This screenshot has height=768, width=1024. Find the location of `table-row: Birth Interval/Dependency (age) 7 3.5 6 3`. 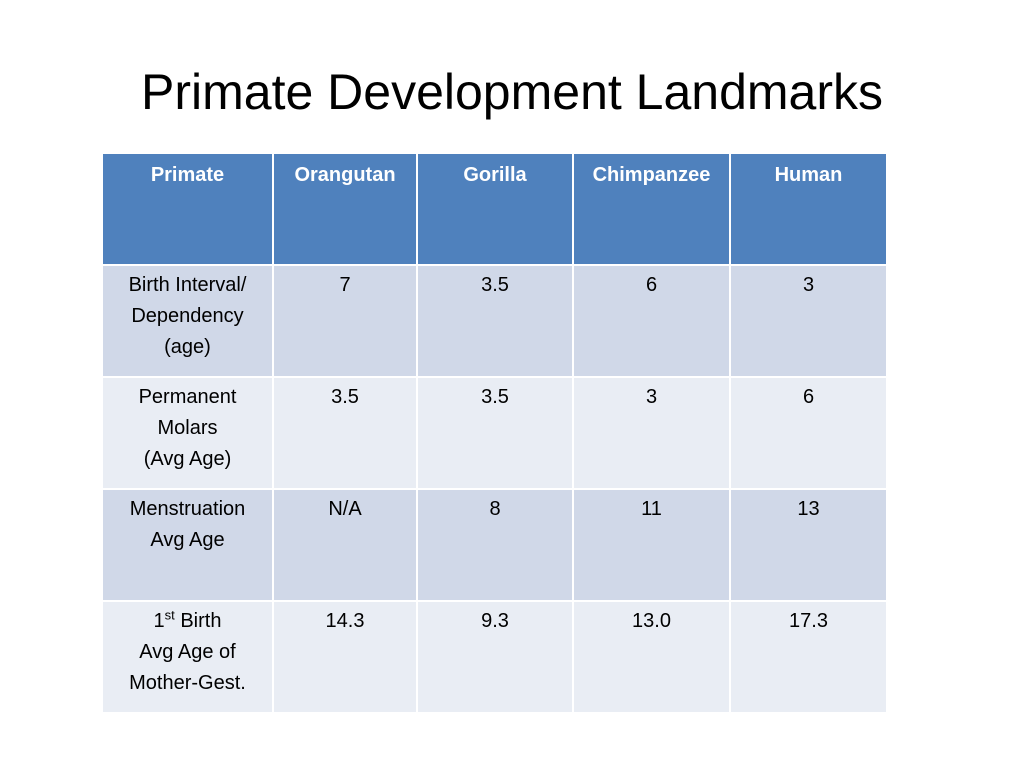

table-row: Birth Interval/Dependency (age) 7 3.5 6 3 is located at coordinates (494, 321).